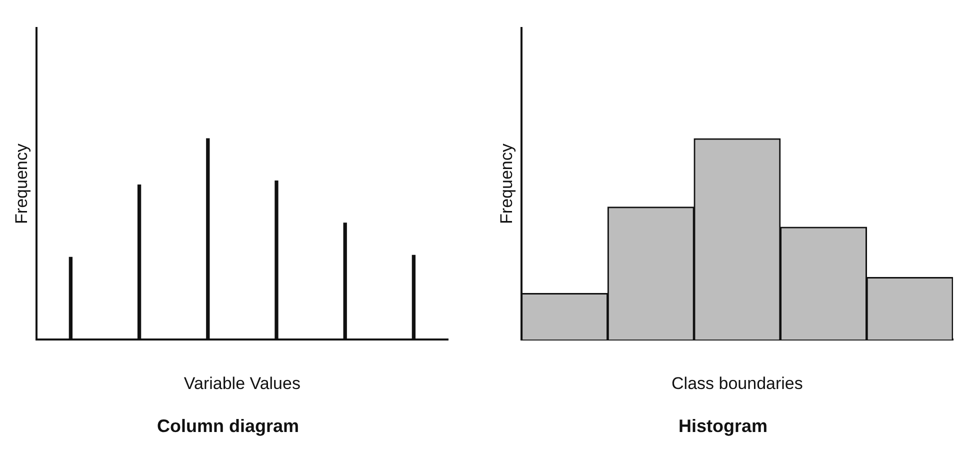 This screenshot has width=979, height=452. I want to click on text: Column diagram, so click(228, 426).